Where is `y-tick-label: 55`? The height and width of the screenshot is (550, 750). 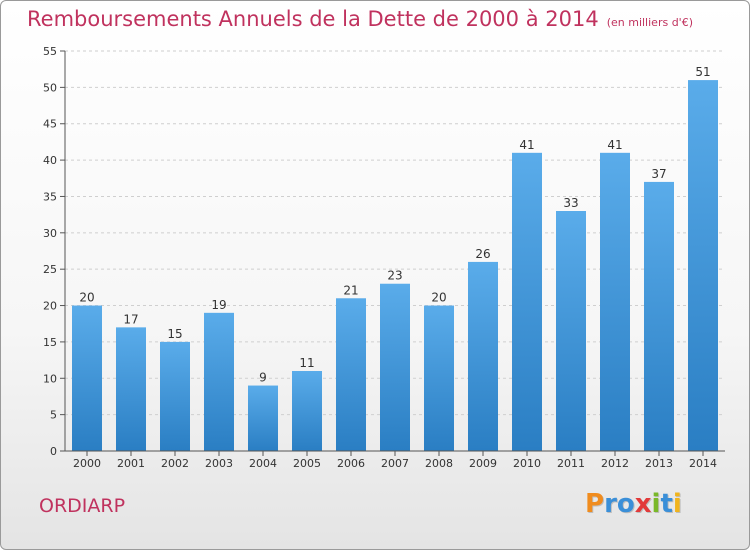
y-tick-label: 55 is located at coordinates (50, 51).